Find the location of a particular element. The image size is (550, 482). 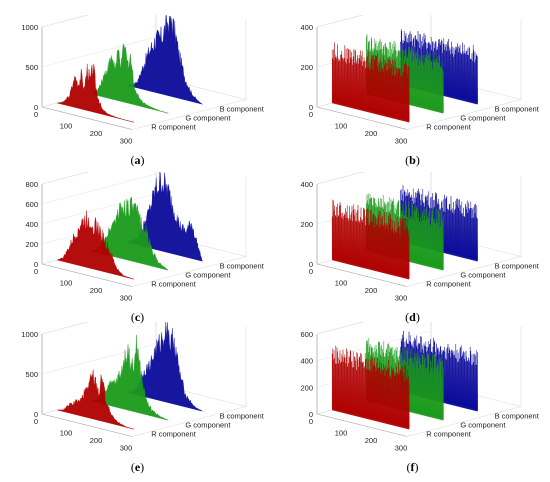

caption-b: (b) is located at coordinates (412, 160).